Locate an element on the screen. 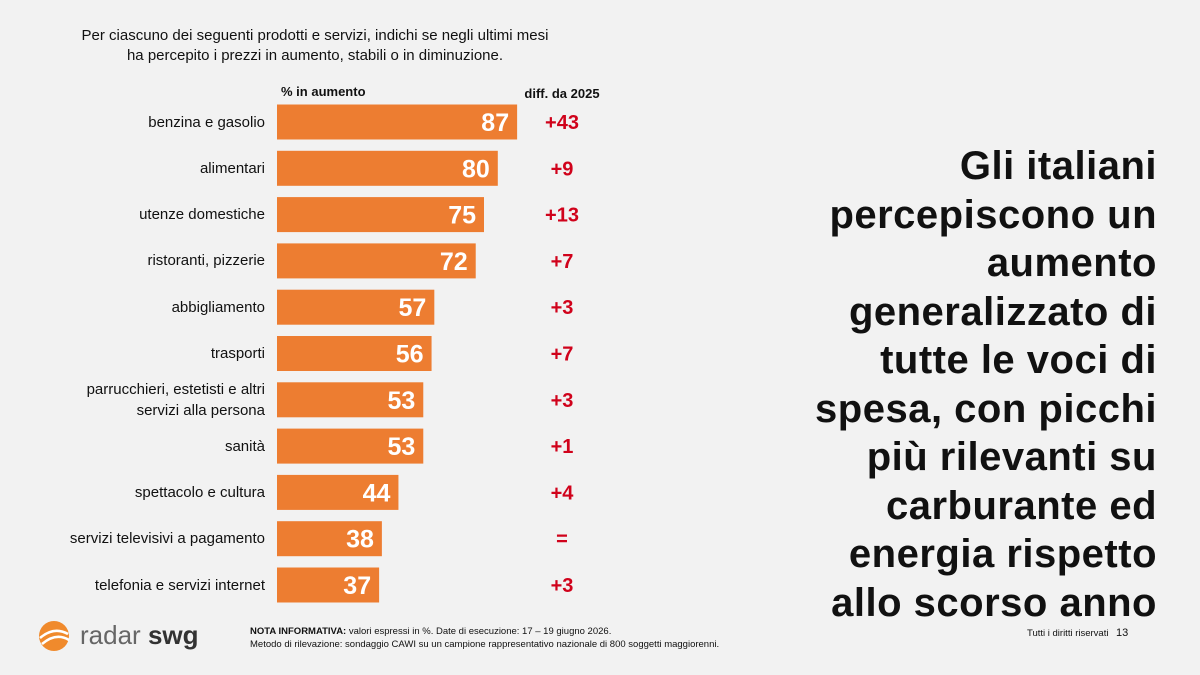 This screenshot has height=675, width=1200. value-label: 38 is located at coordinates (360, 540).